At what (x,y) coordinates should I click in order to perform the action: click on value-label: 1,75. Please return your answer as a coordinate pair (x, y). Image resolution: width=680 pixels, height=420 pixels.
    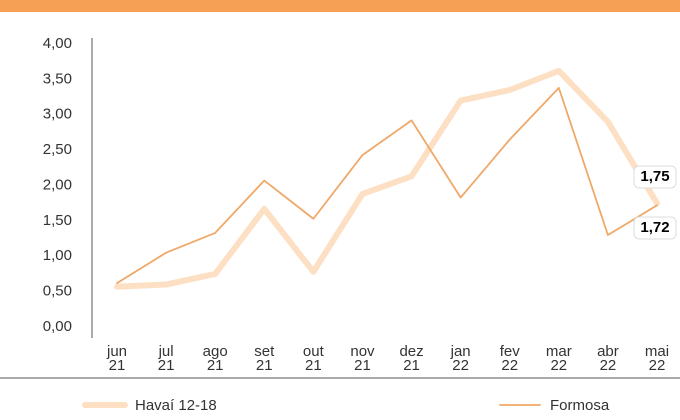
    Looking at the image, I should click on (654, 176).